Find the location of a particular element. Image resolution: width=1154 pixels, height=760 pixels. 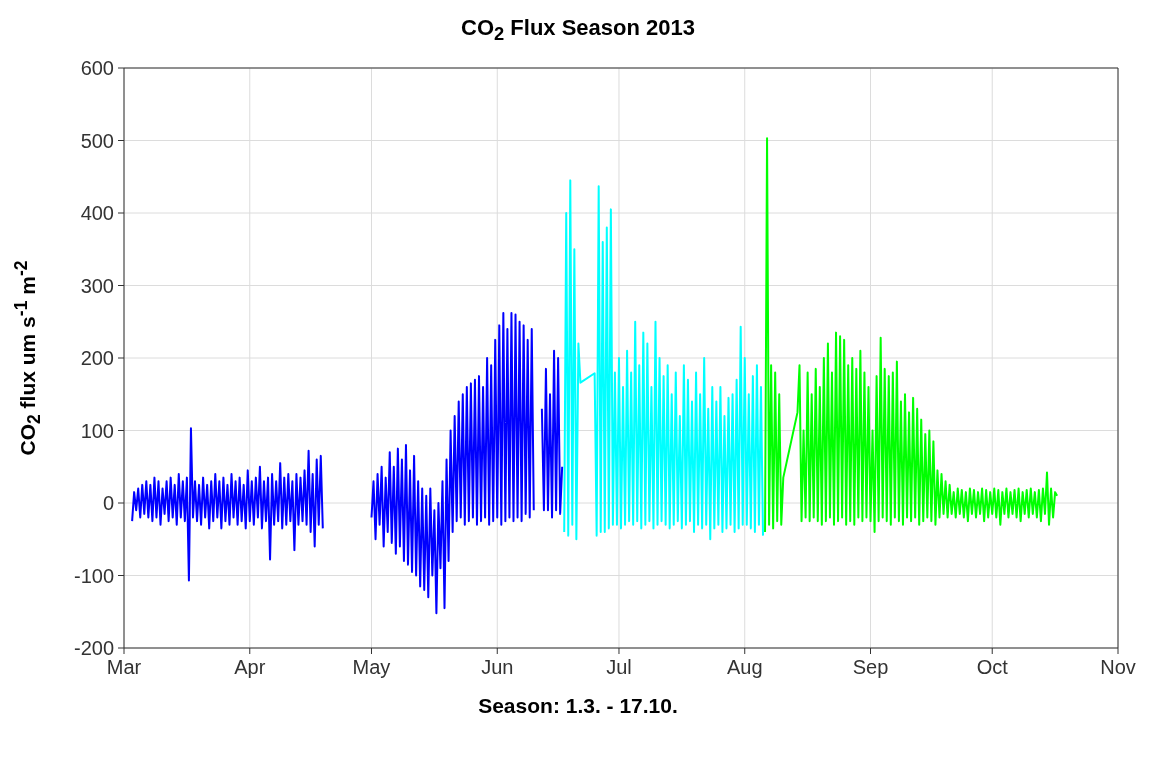

chart-title: CO$_{2}$ Flux Season 2013 is located at coordinates (578, 30).